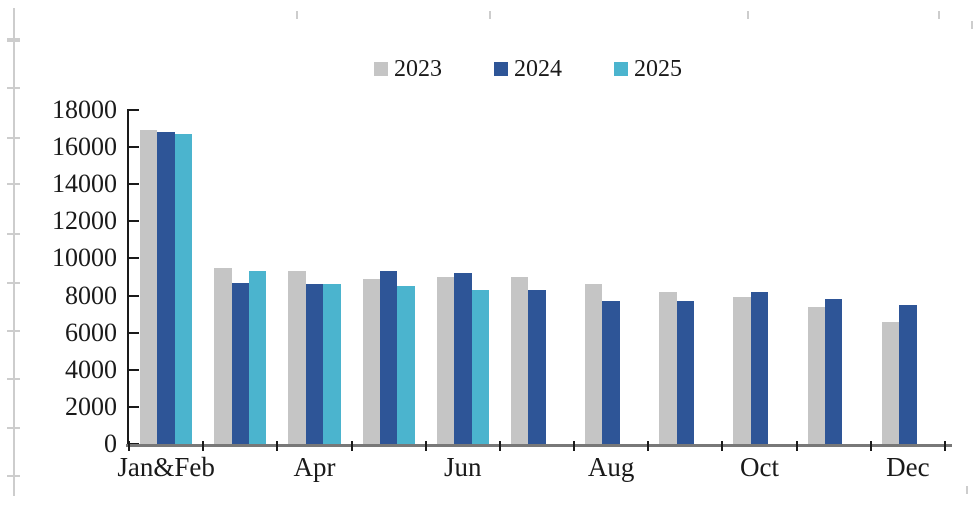 The width and height of the screenshot is (975, 513). Describe the element at coordinates (128, 278) in the screenshot. I see `y-axis-line` at that location.